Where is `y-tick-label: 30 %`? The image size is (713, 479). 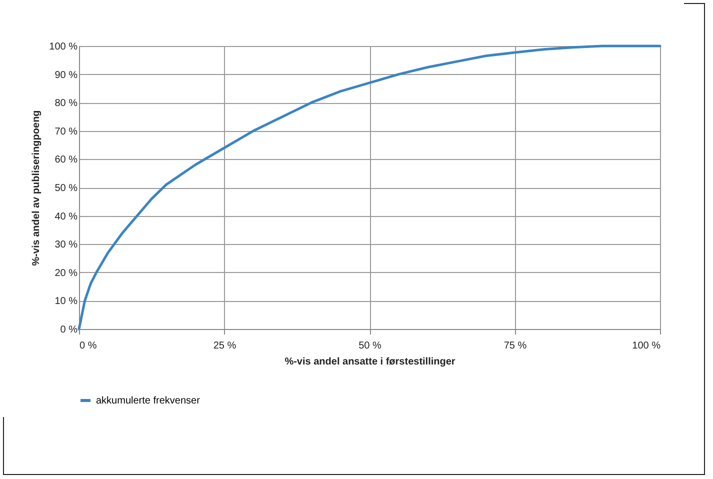
y-tick-label: 30 % is located at coordinates (66, 245).